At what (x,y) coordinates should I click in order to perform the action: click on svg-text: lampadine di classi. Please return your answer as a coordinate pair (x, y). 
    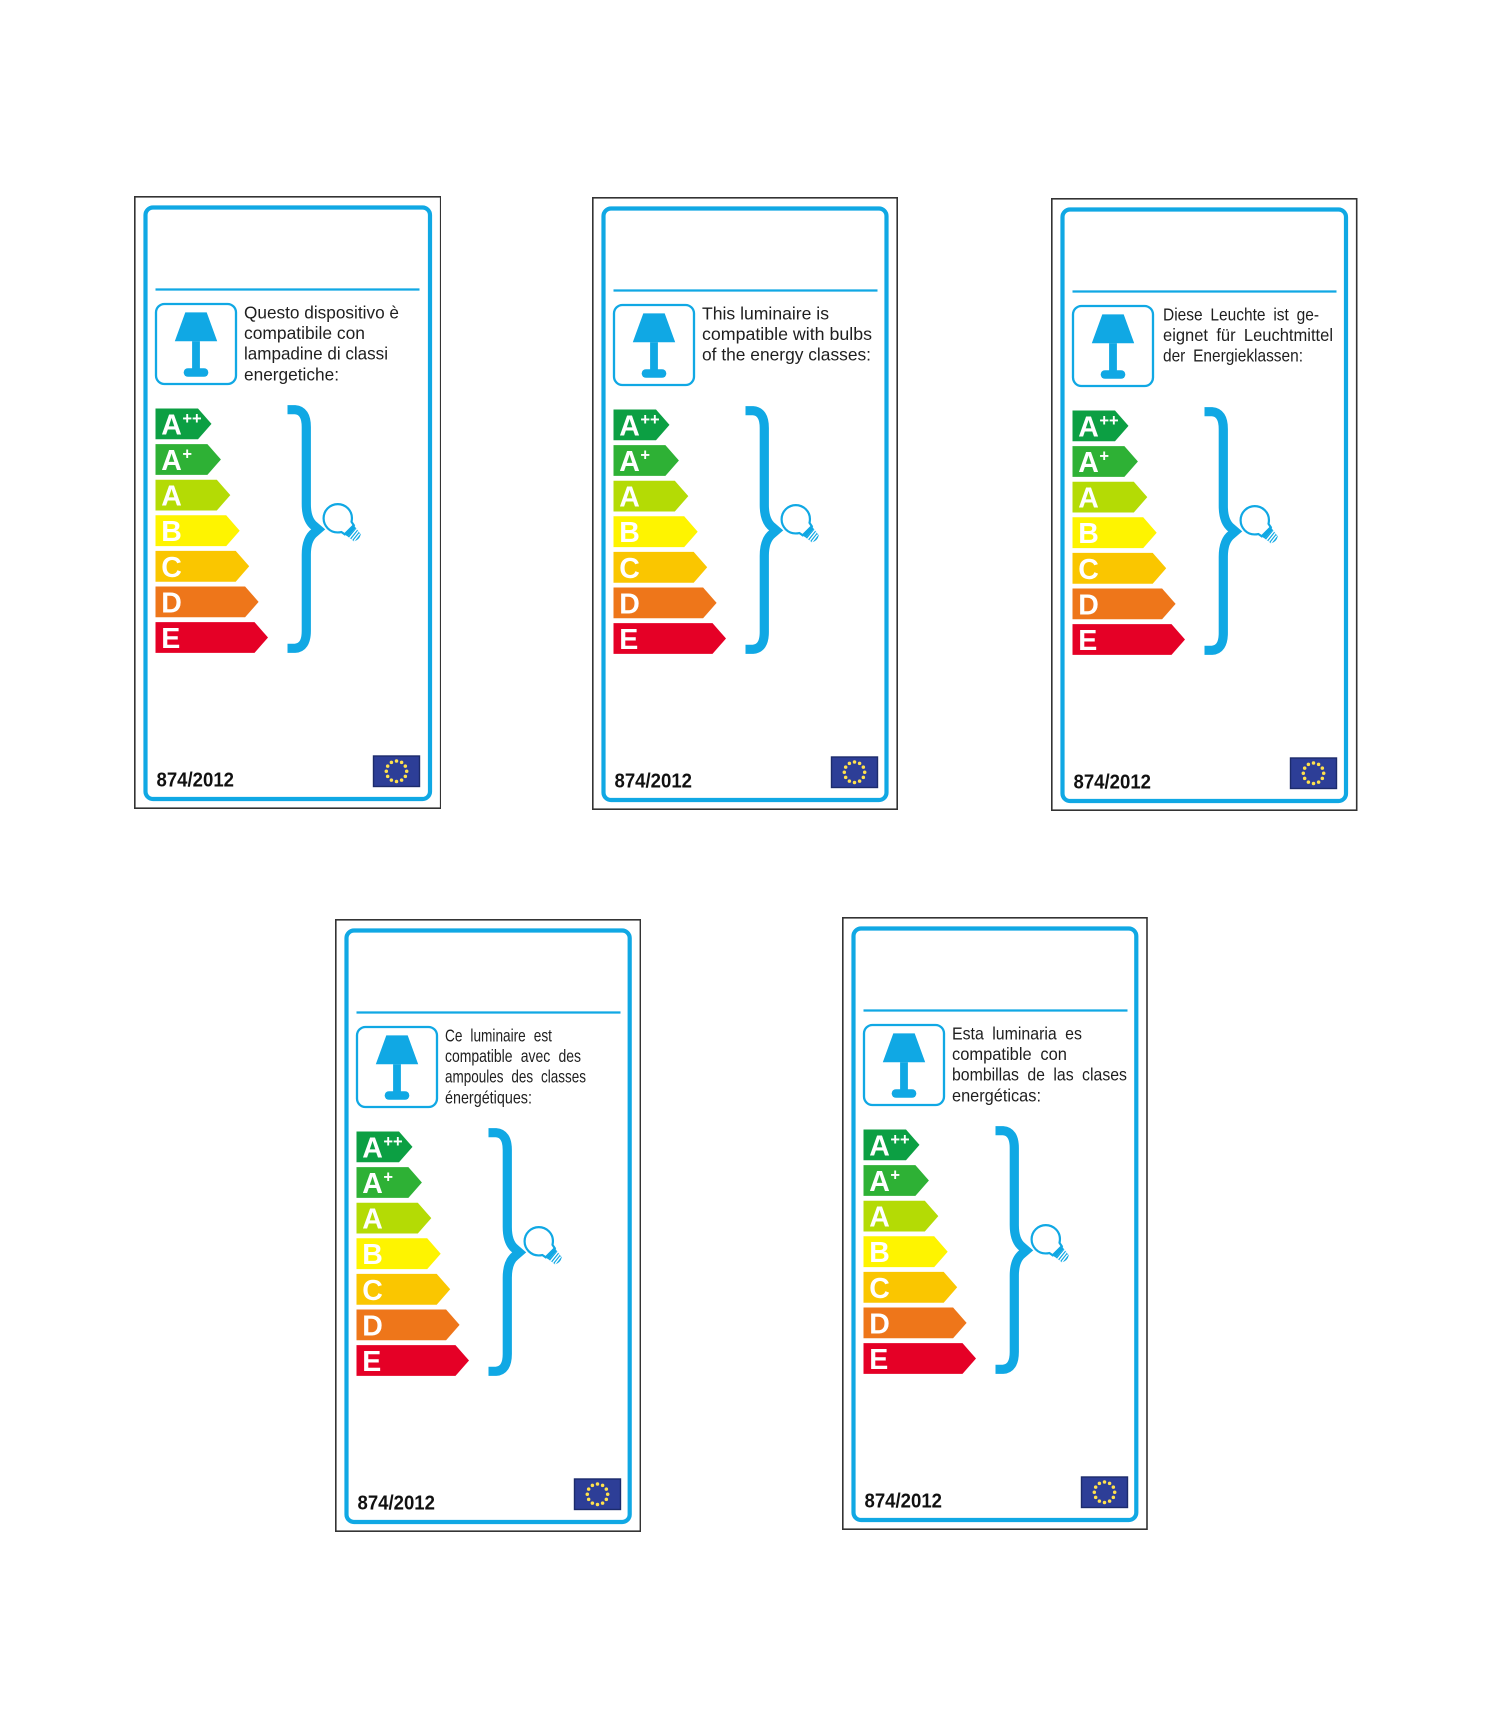
    Looking at the image, I should click on (316, 353).